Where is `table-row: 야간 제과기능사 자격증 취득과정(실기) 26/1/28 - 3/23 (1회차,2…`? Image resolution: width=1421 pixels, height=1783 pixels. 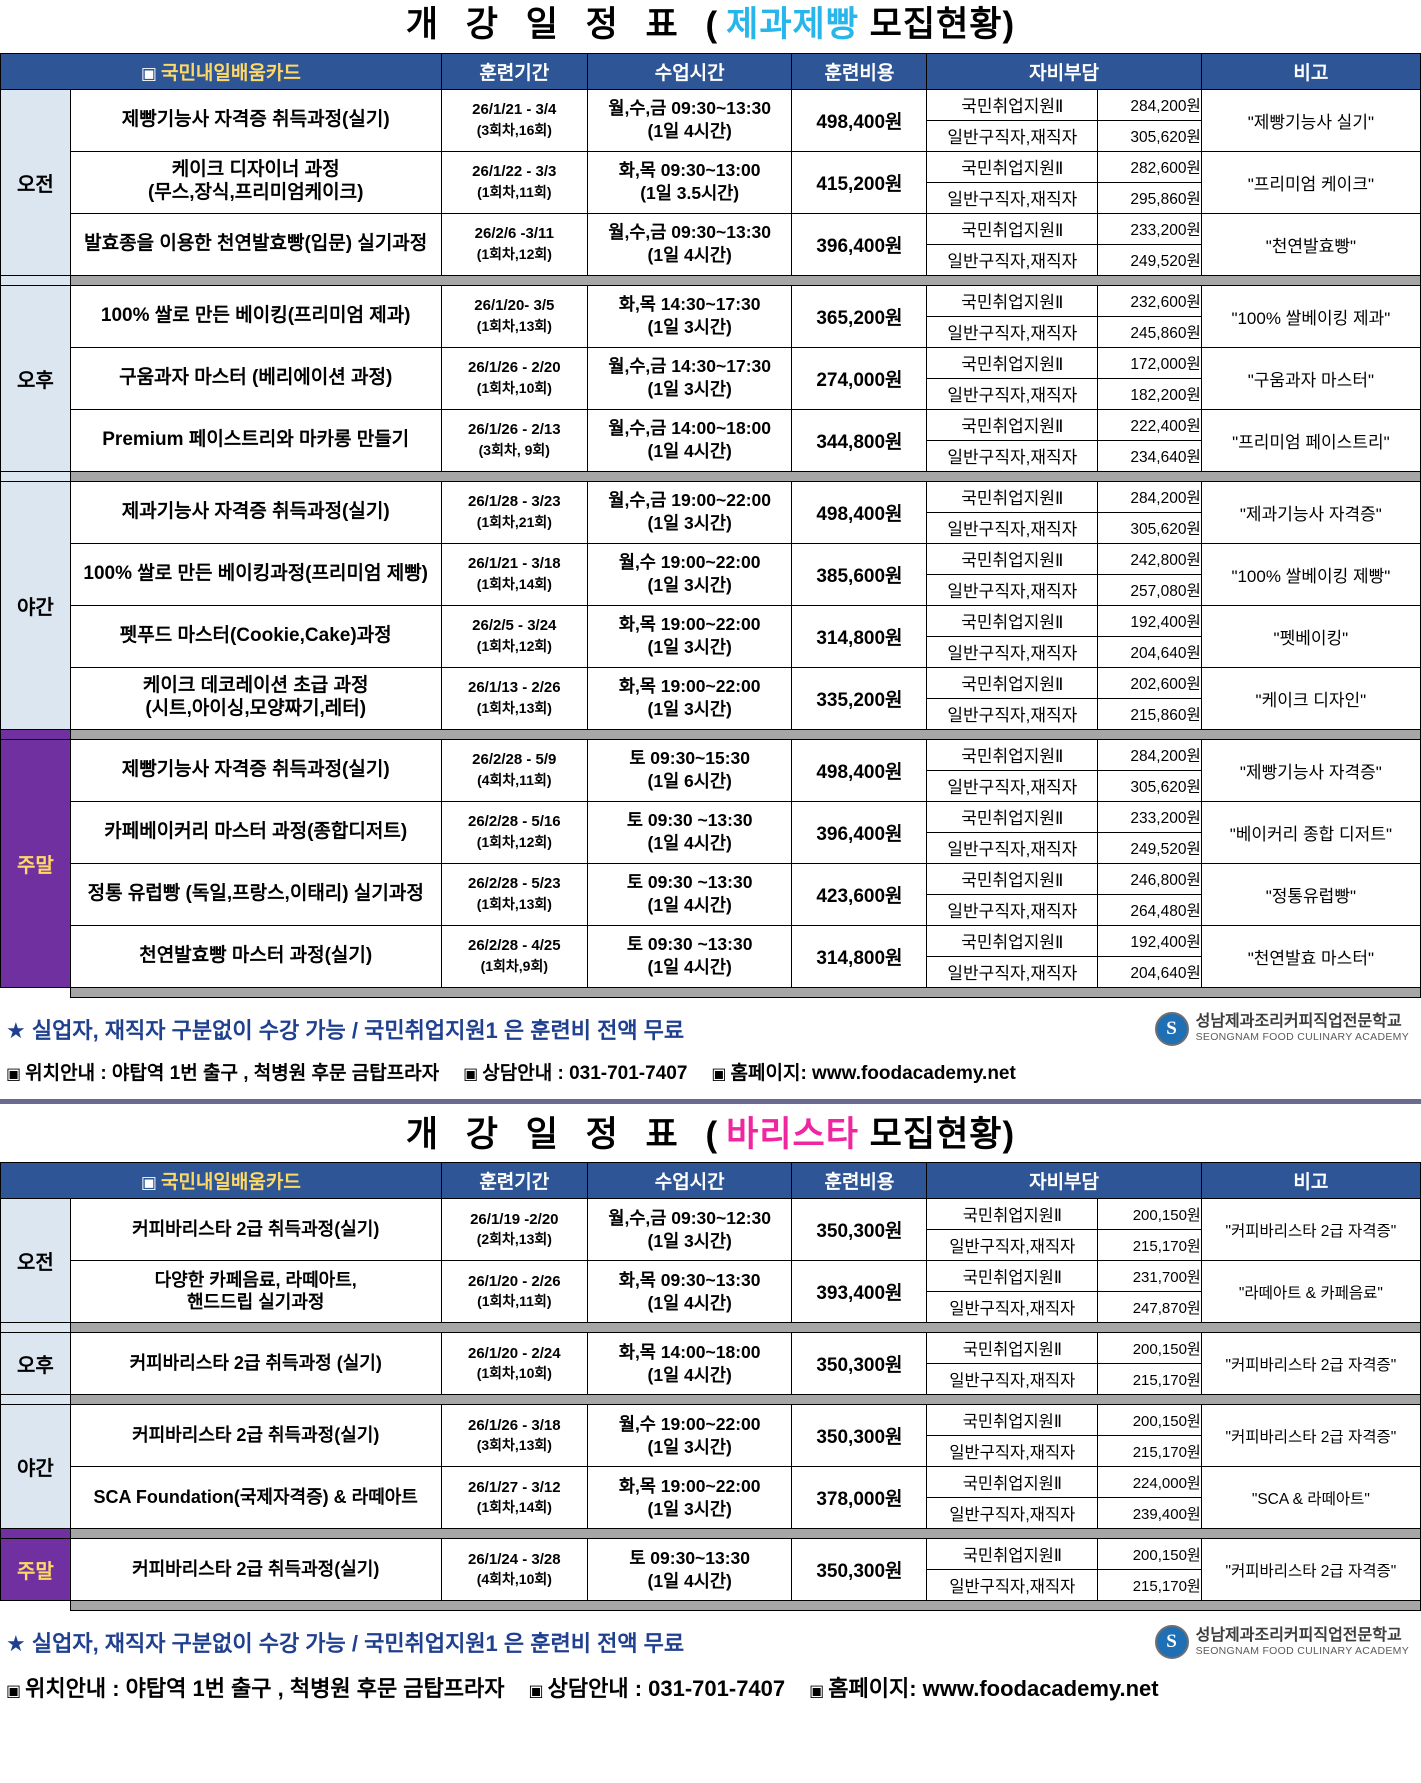 table-row: 야간 제과기능사 자격증 취득과정(실기) 26/1/28 - 3/23 (1회차,2… is located at coordinates (710, 605).